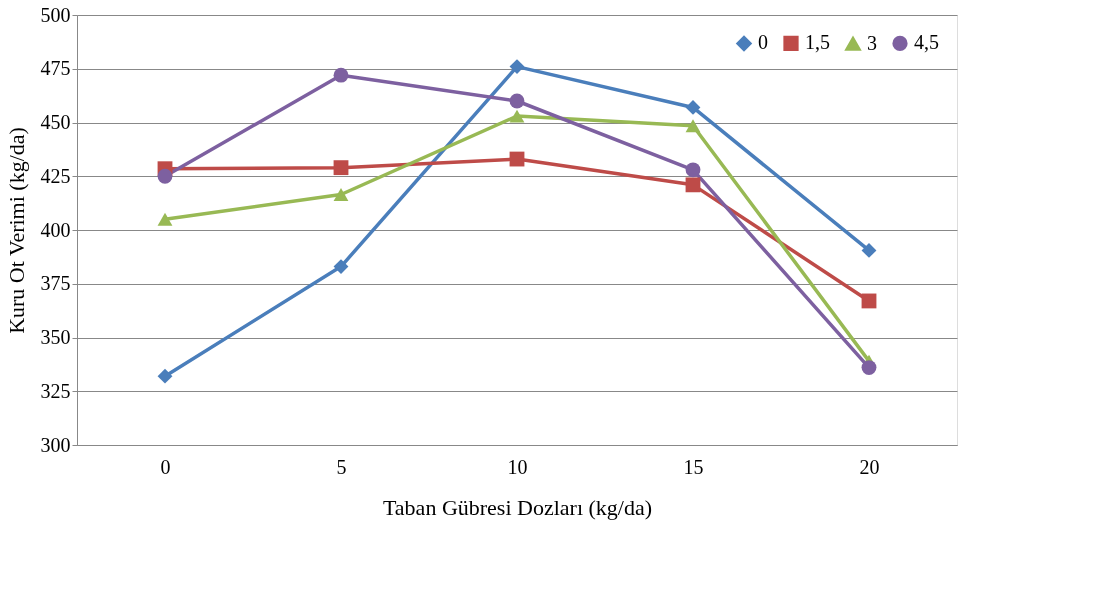  Describe the element at coordinates (165, 466) in the screenshot. I see `x-tick-label: 0` at that location.